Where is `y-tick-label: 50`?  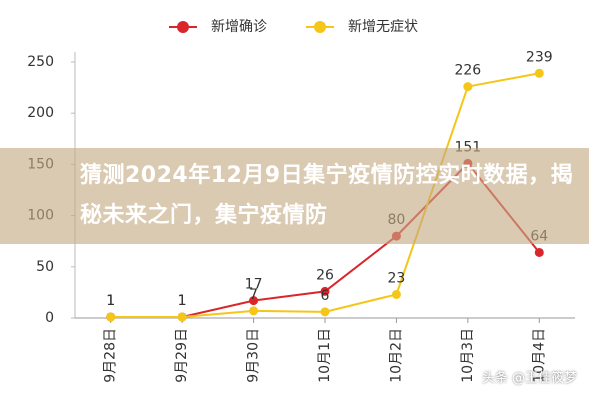
y-tick-label: 50 is located at coordinates (45, 267).